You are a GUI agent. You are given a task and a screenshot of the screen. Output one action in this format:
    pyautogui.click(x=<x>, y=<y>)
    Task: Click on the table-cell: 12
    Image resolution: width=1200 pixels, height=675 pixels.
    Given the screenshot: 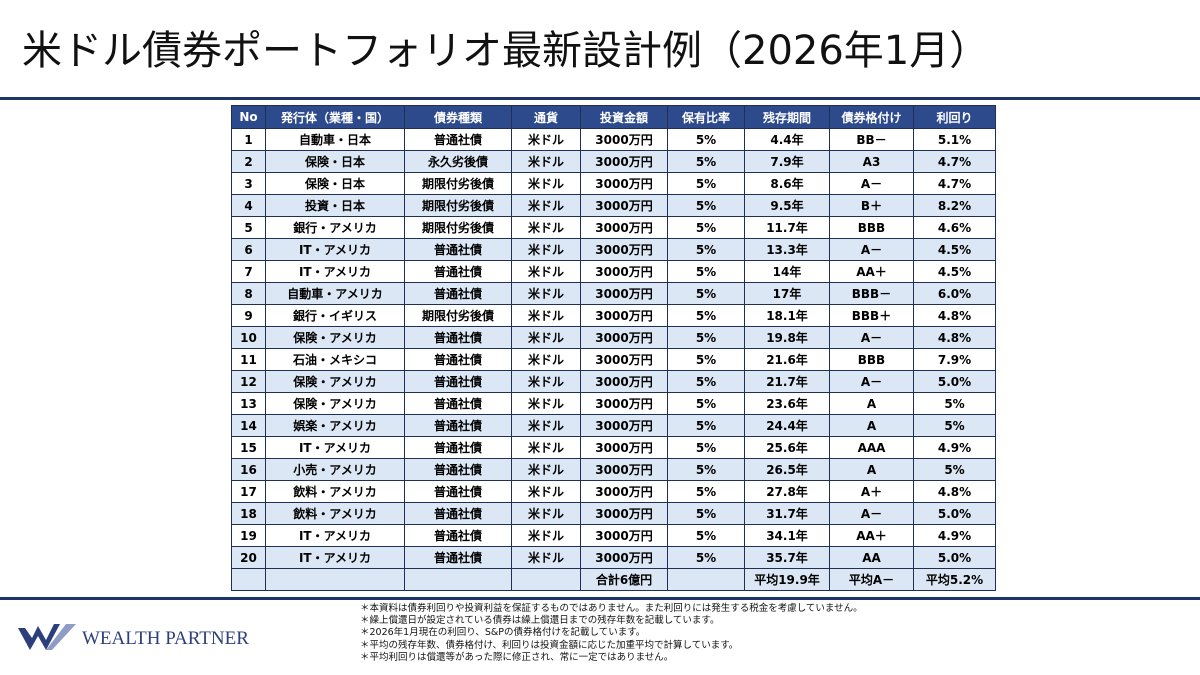 What is the action you would take?
    pyautogui.click(x=248, y=381)
    